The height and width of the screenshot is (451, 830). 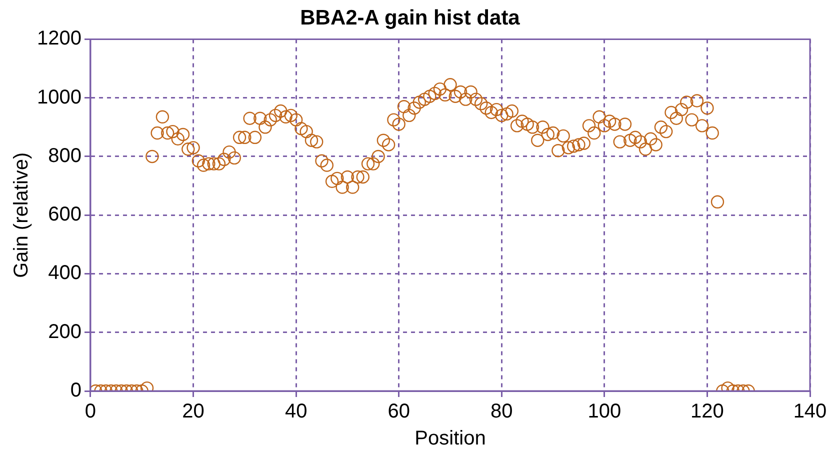 What do you see at coordinates (65, 273) in the screenshot?
I see `y-tick-label: 400` at bounding box center [65, 273].